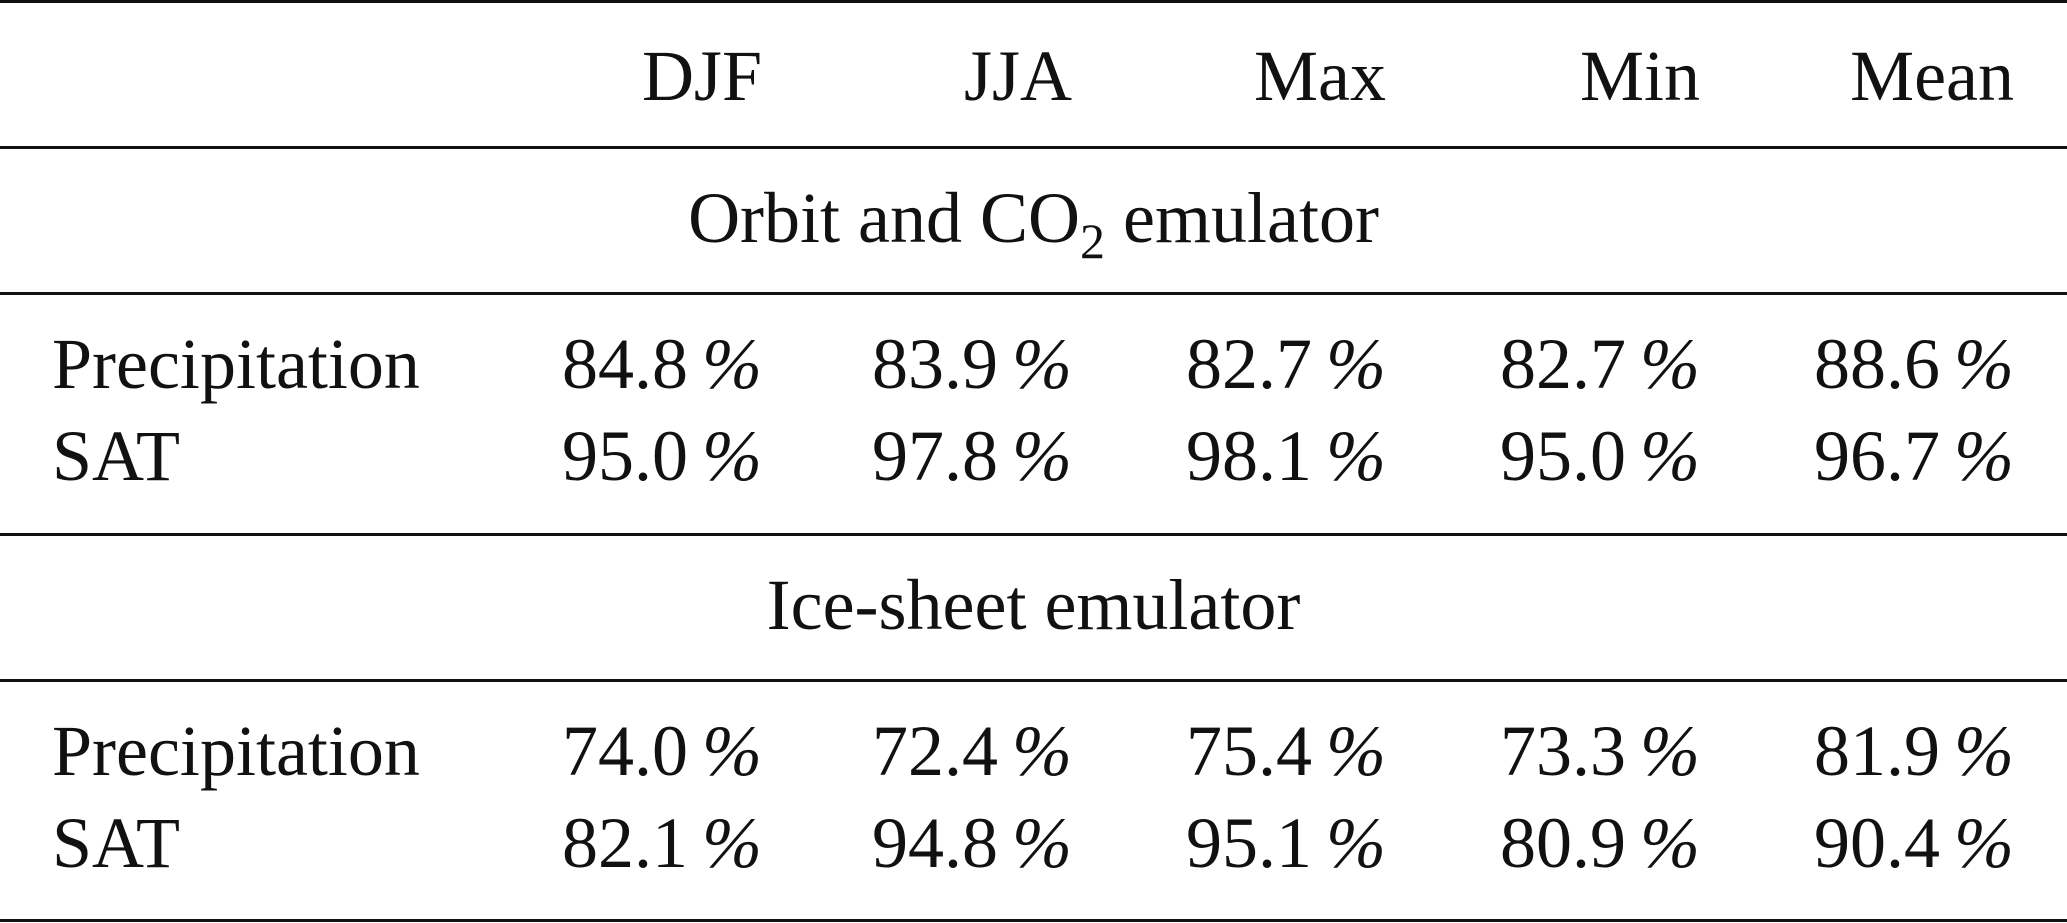  What do you see at coordinates (1033, 920) in the screenshot?
I see `bottom-rule` at bounding box center [1033, 920].